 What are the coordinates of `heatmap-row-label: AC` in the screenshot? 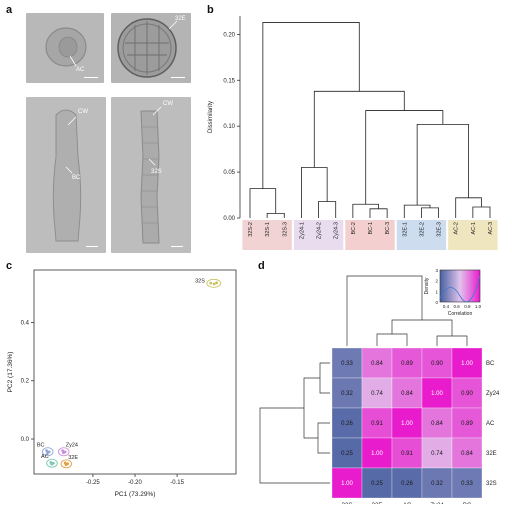 It's located at (490, 424).